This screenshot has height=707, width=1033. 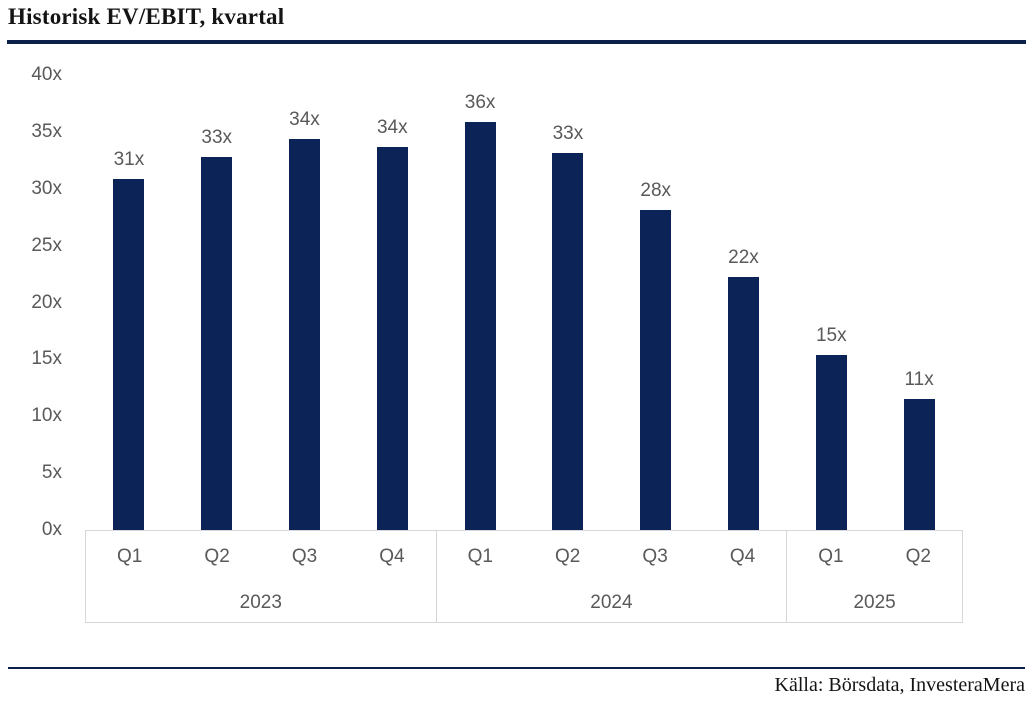 I want to click on year-group: Q1 Q2 2025, so click(x=874, y=576).